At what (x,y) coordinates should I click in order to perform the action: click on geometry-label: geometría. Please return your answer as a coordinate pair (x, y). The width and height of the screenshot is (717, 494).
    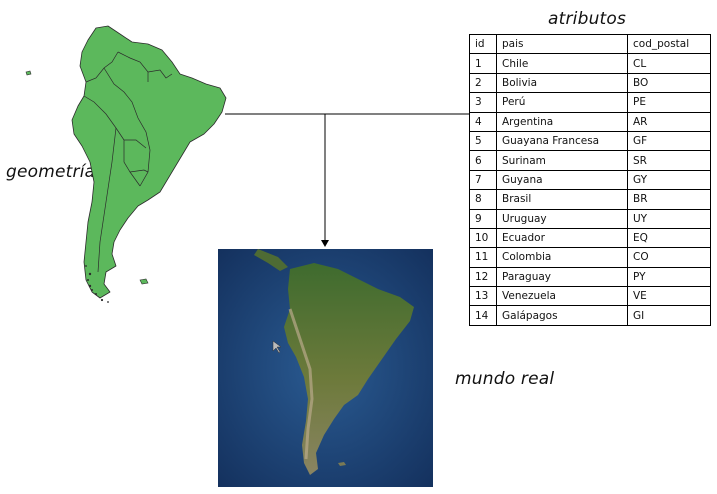
    Looking at the image, I should click on (51, 172).